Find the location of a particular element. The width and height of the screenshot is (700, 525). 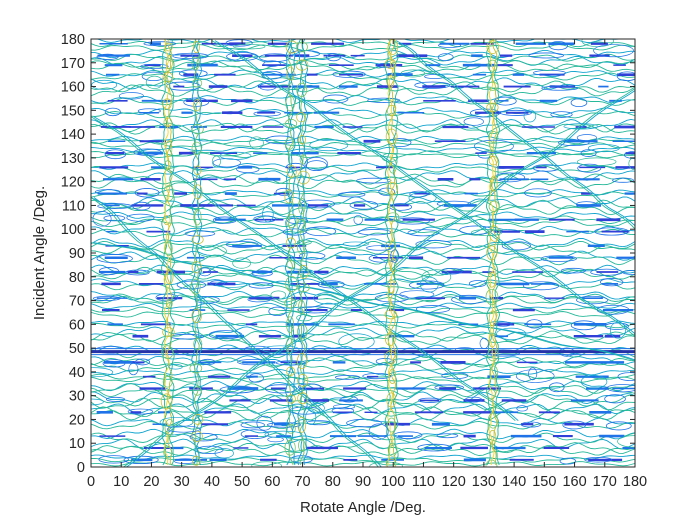

vertical-ridge is located at coordinates (199, 252).